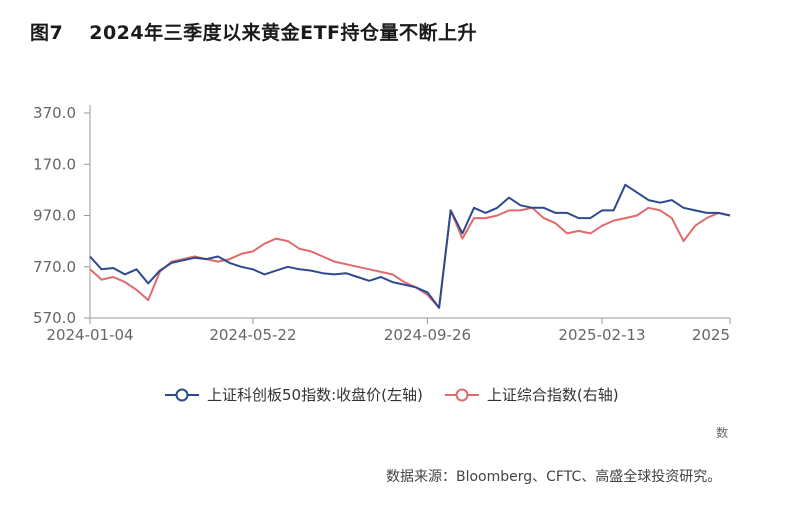 The height and width of the screenshot is (521, 808). Describe the element at coordinates (47, 33) in the screenshot. I see `figure-number: 图7` at that location.